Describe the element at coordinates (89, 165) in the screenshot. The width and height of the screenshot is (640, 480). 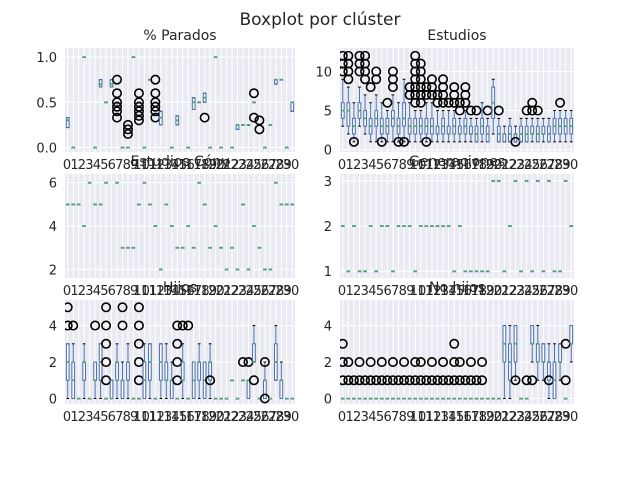
I see `x-tick-label: 3` at that location.